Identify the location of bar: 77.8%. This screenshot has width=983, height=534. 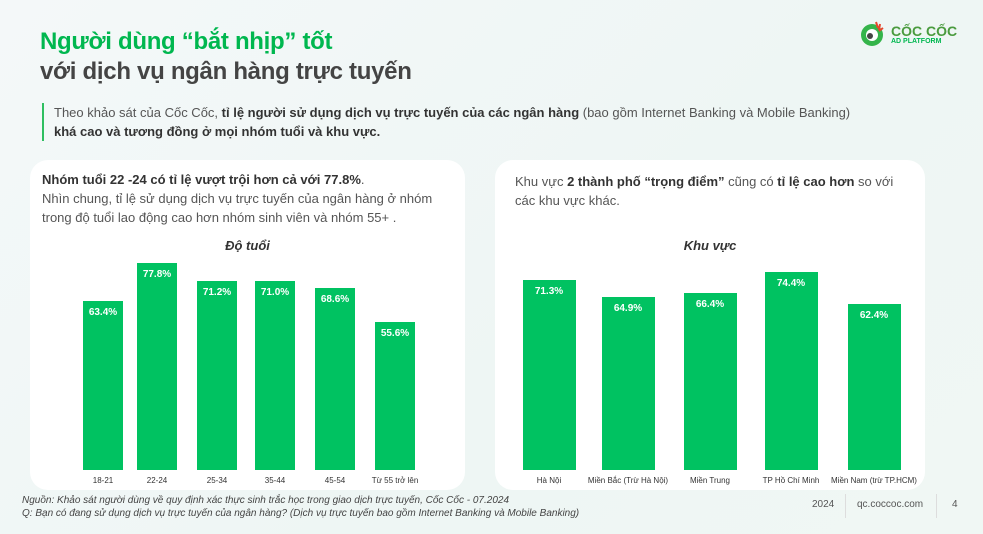
(157, 366).